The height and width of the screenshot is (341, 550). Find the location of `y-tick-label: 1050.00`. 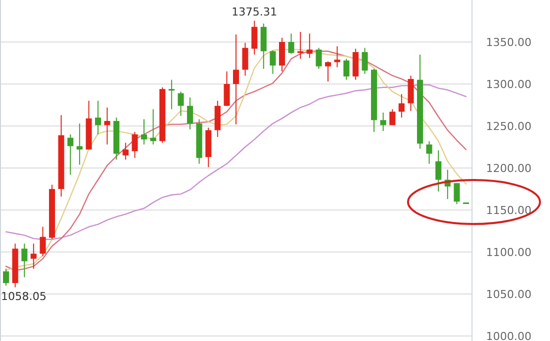

y-tick-label: 1050.00 is located at coordinates (509, 294).